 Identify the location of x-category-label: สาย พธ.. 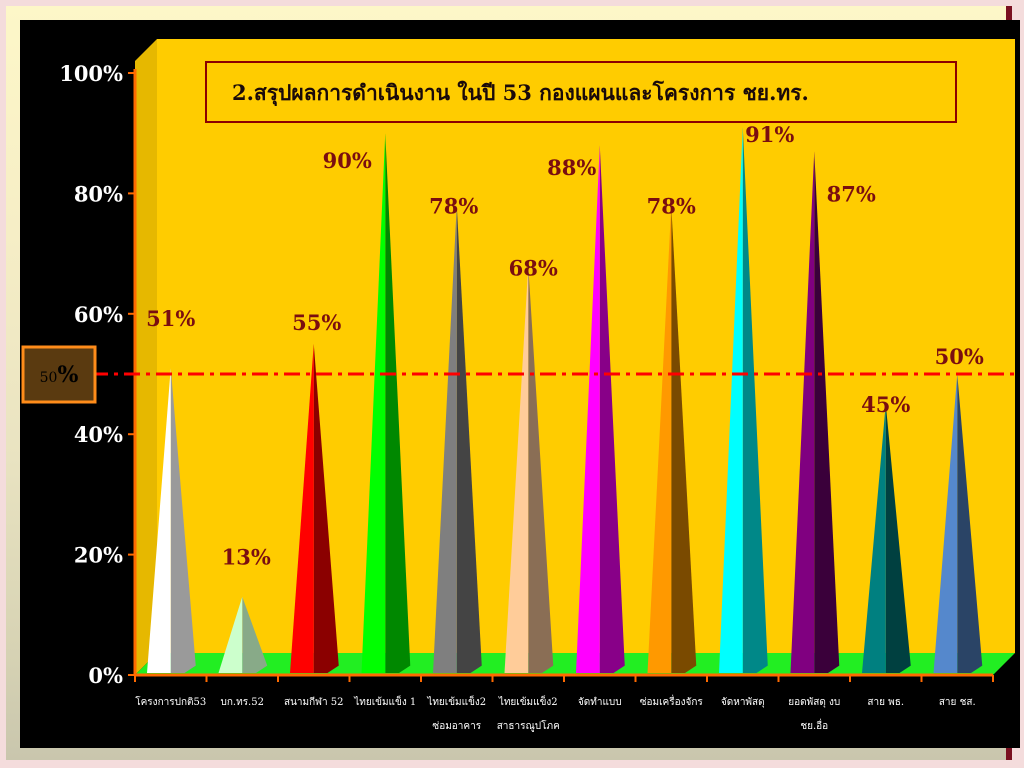
(885, 702).